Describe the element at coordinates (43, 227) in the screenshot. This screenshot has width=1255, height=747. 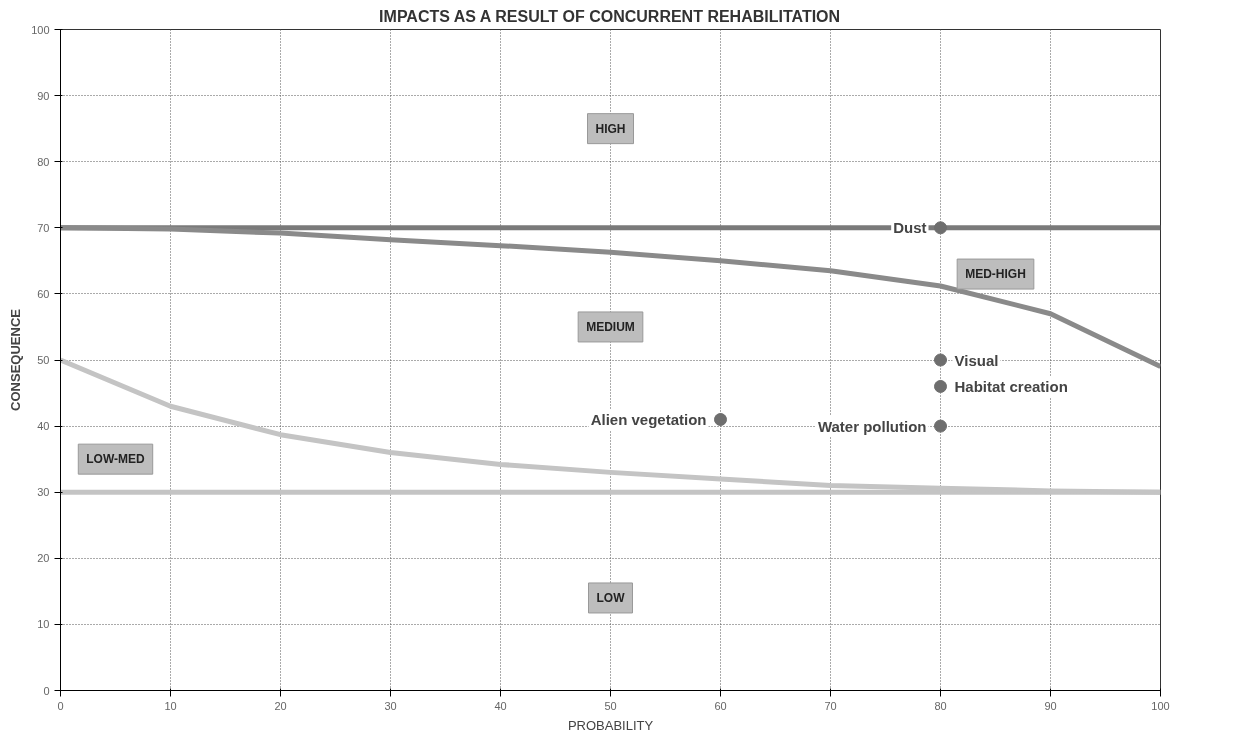
I see `y-tick-label: 70` at that location.